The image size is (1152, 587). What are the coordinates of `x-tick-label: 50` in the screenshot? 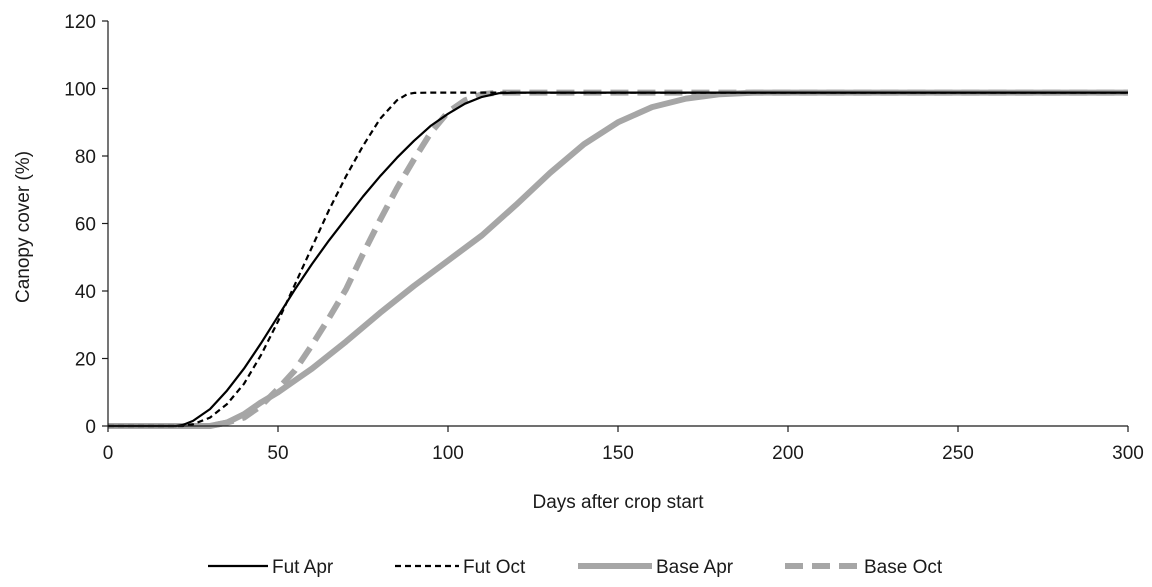 It's located at (277, 453).